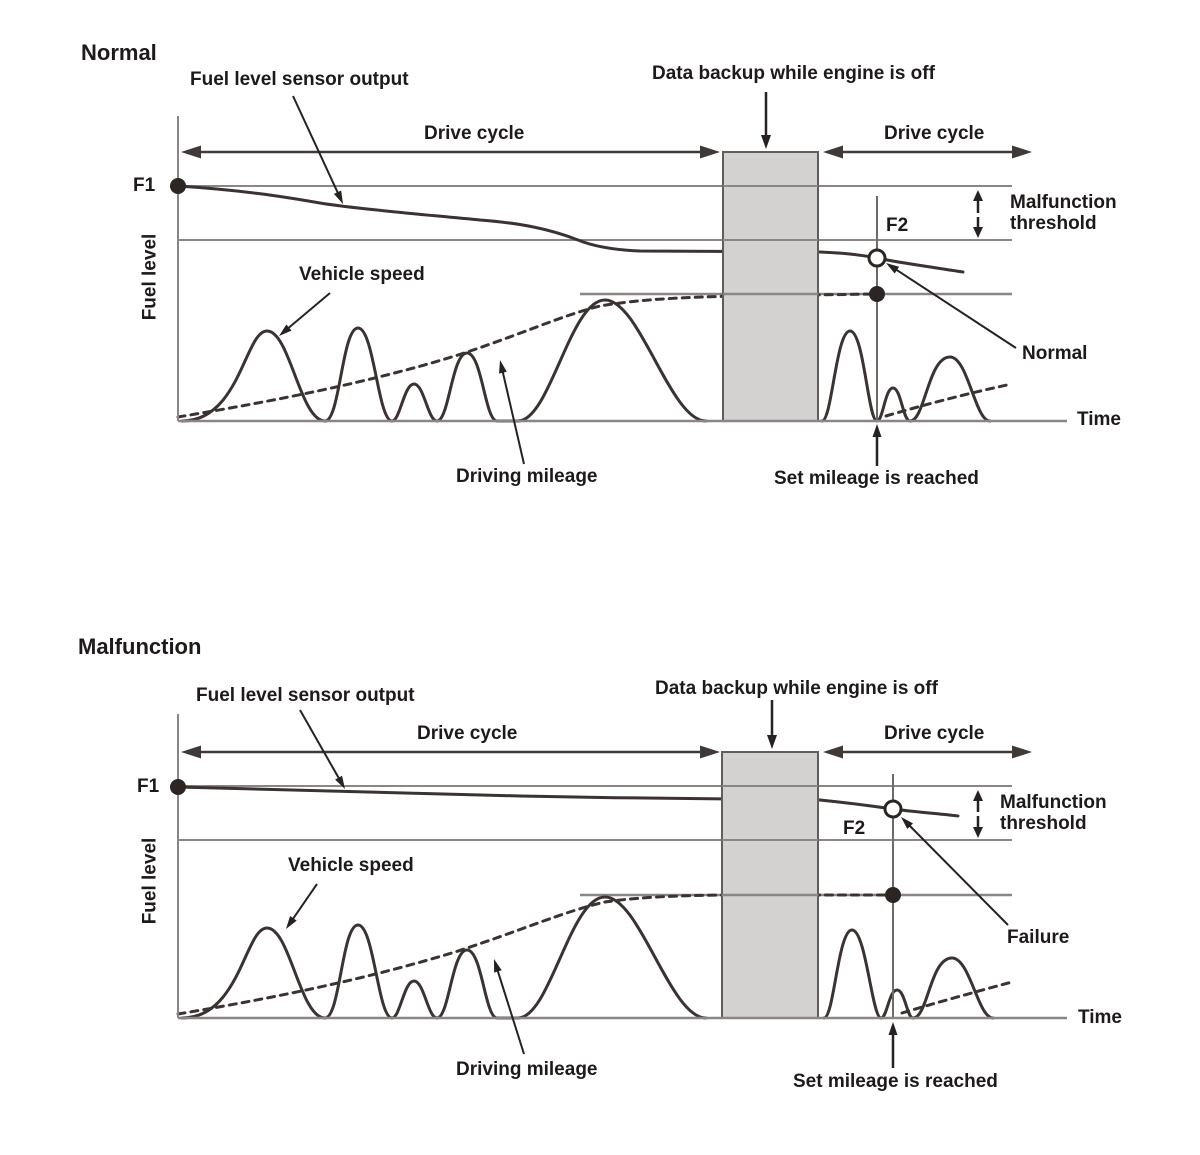  What do you see at coordinates (140, 646) in the screenshot?
I see `malfunction-title: Malfunction` at bounding box center [140, 646].